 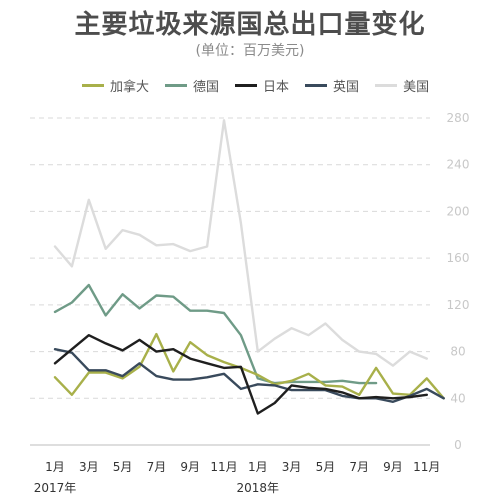 I want to click on y-tick-label: 40, so click(x=457, y=398).